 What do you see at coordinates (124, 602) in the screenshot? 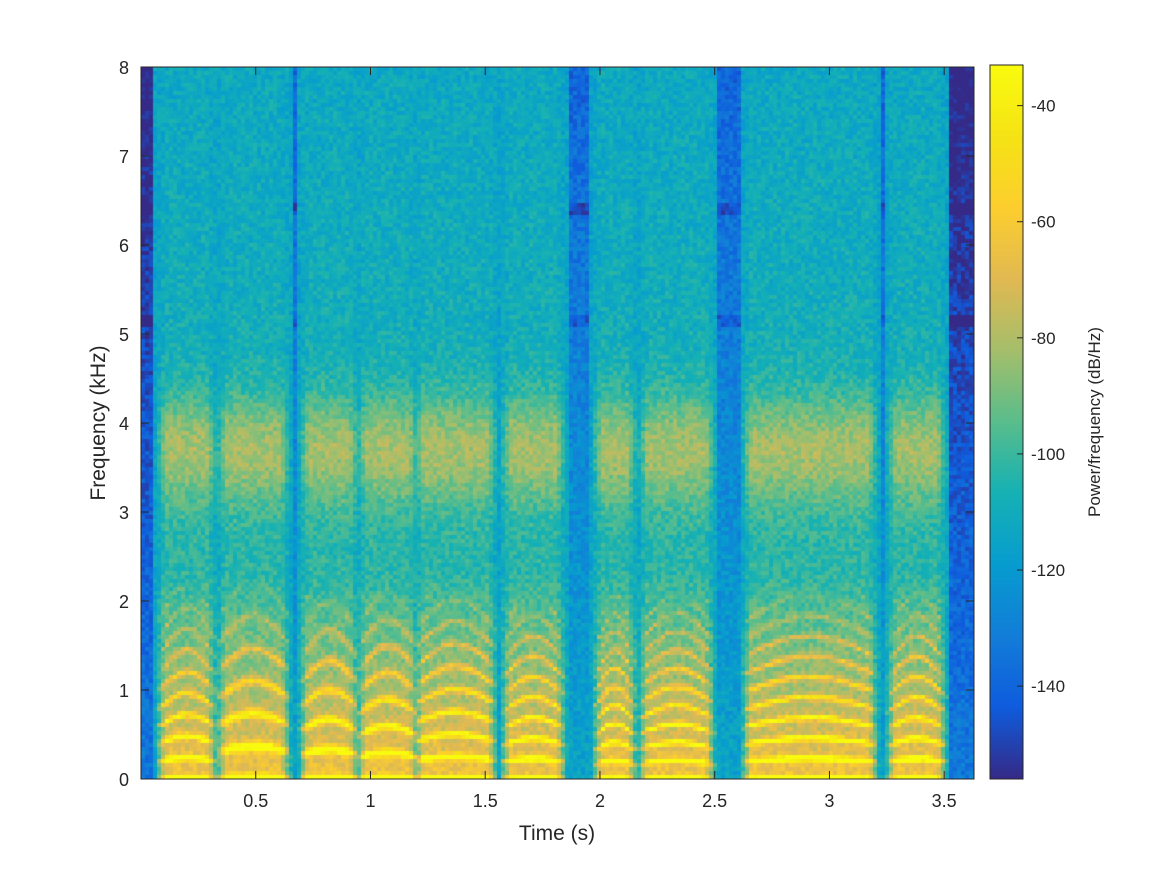
I see `y-tick-label: 2` at bounding box center [124, 602].